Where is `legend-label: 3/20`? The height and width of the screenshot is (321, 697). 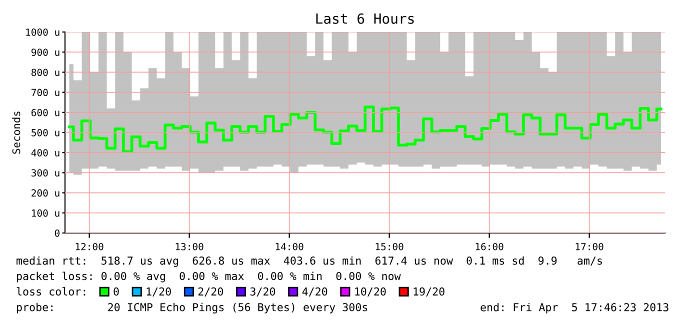
legend-label: 3/20 is located at coordinates (263, 291).